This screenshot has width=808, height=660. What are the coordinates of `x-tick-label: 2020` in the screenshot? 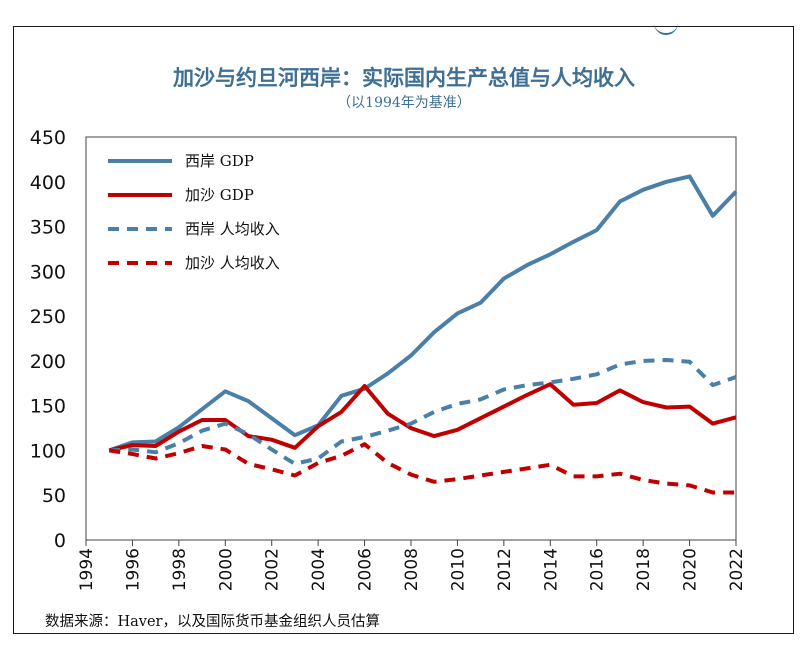 It's located at (691, 569).